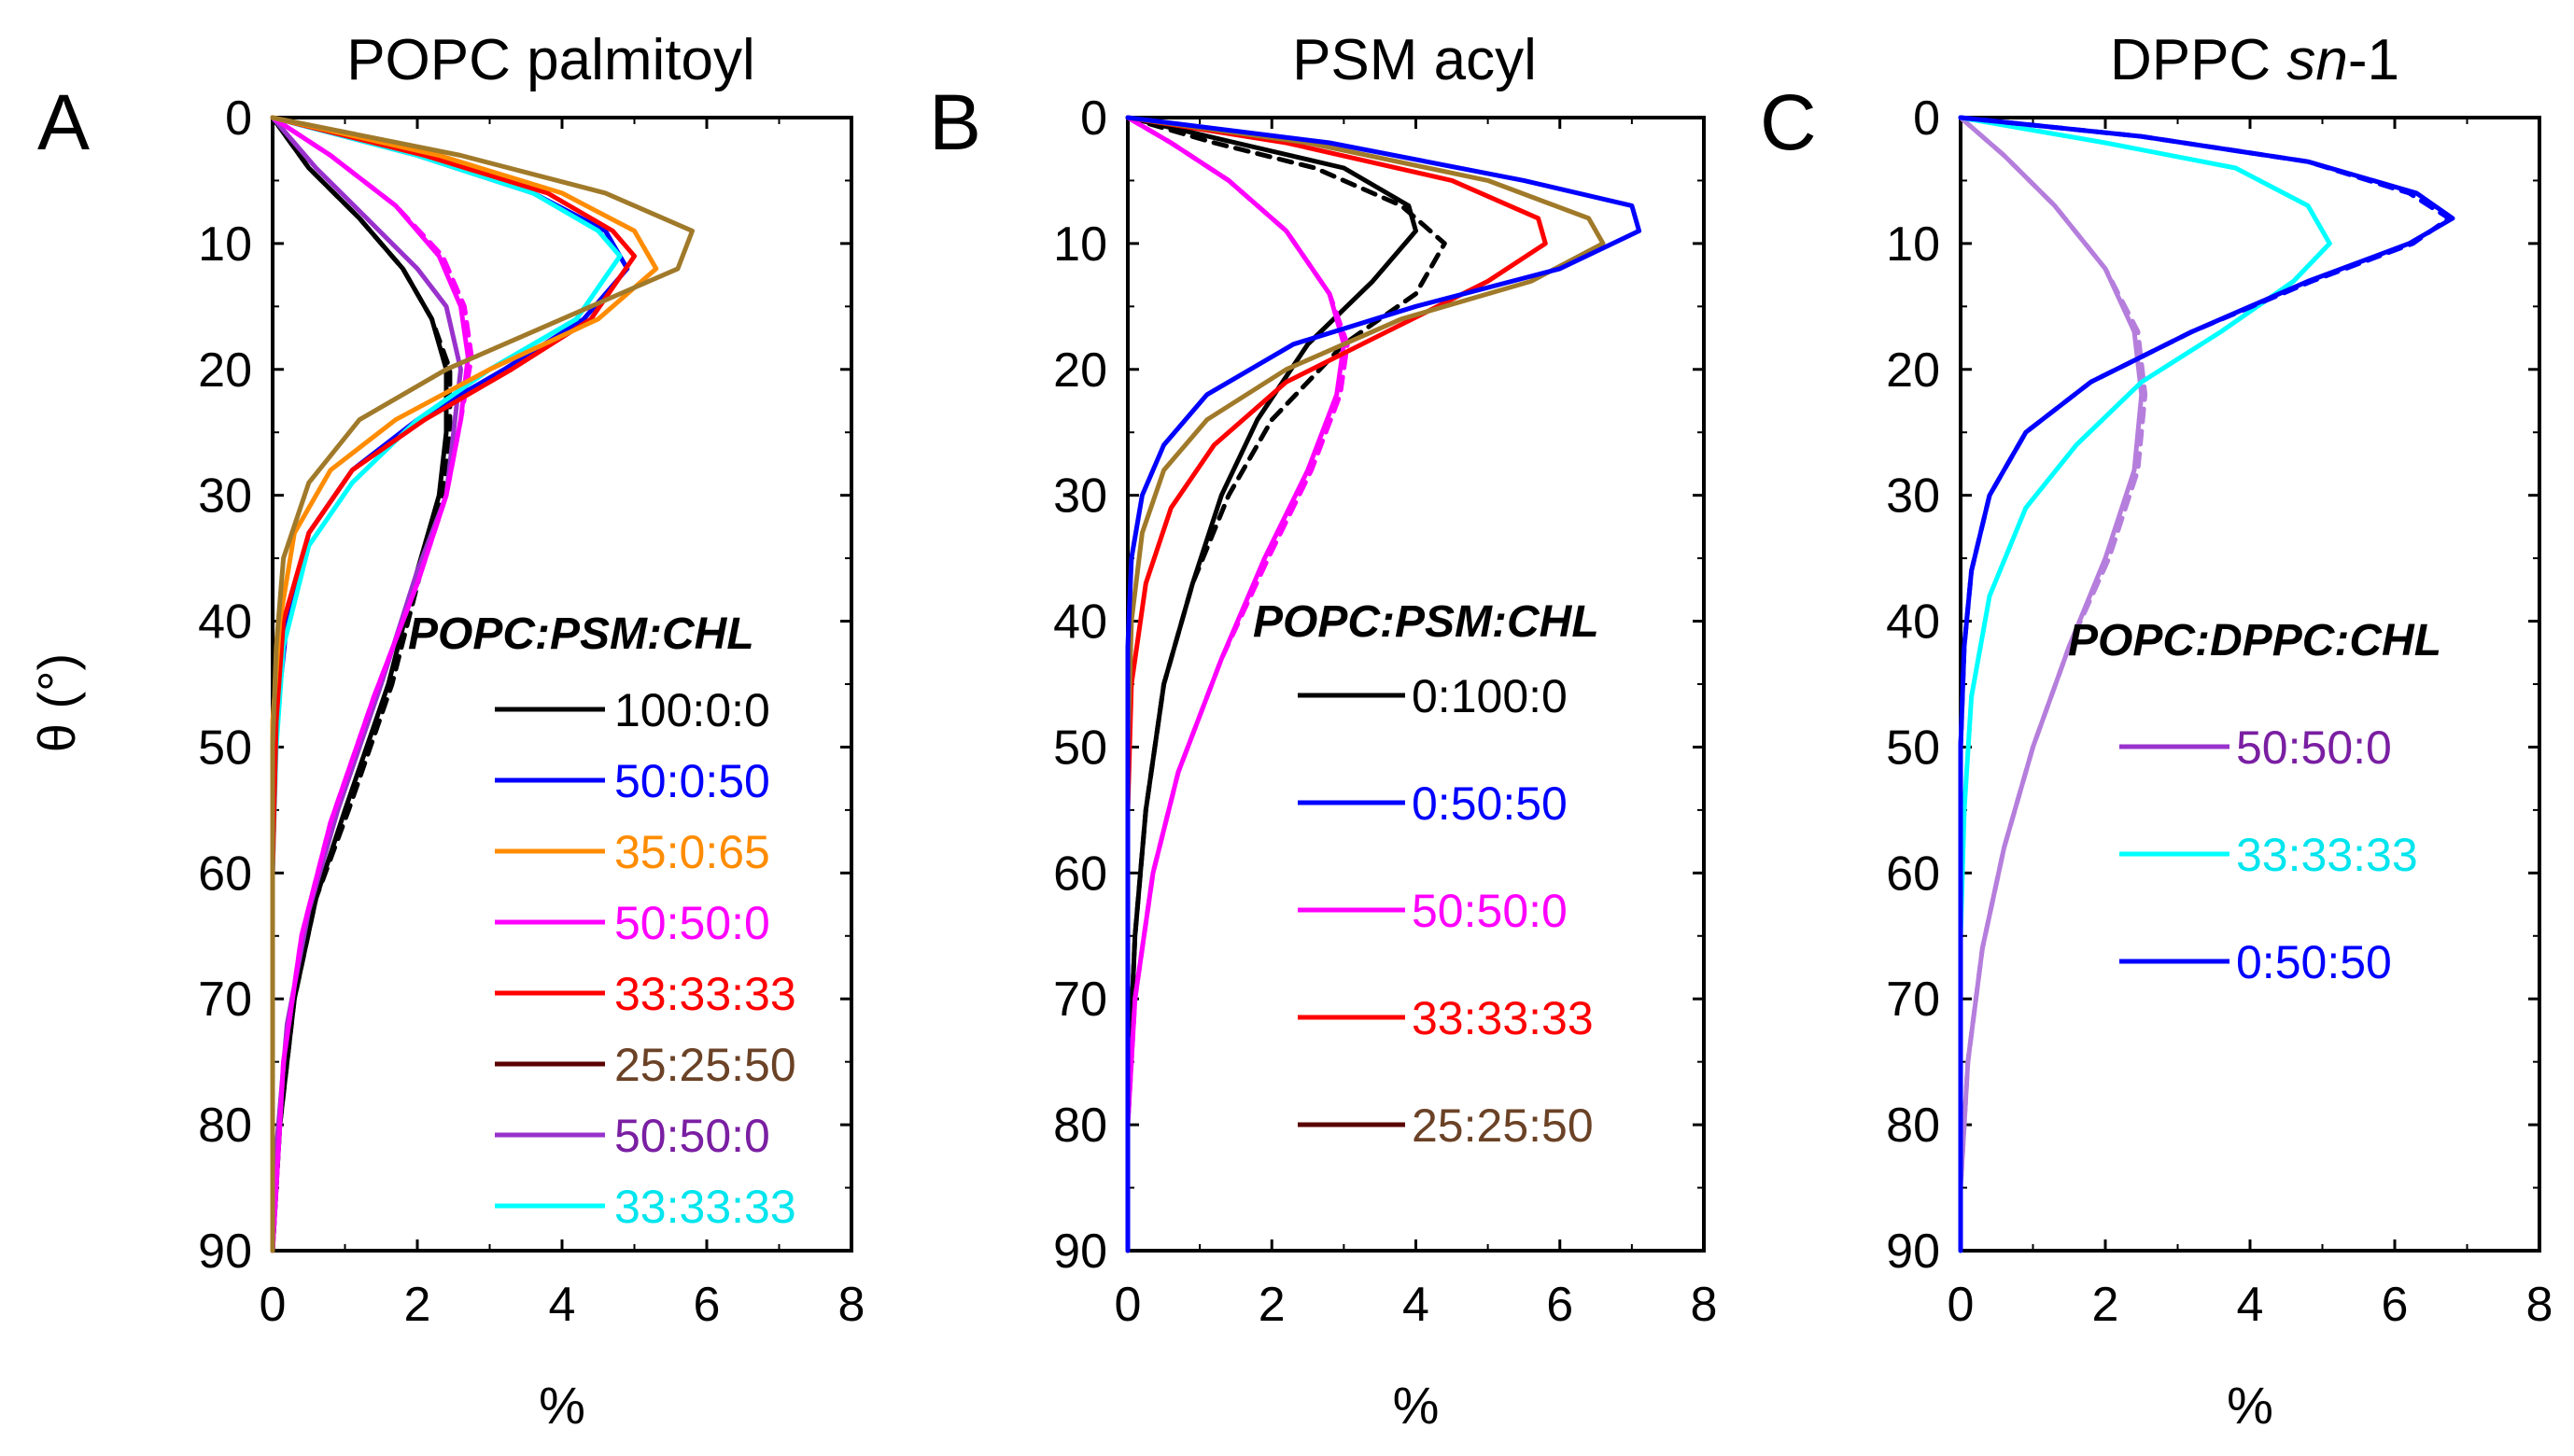 This screenshot has width=2574, height=1456. What do you see at coordinates (692, 852) in the screenshot?
I see `legend-label: 35:0:65` at bounding box center [692, 852].